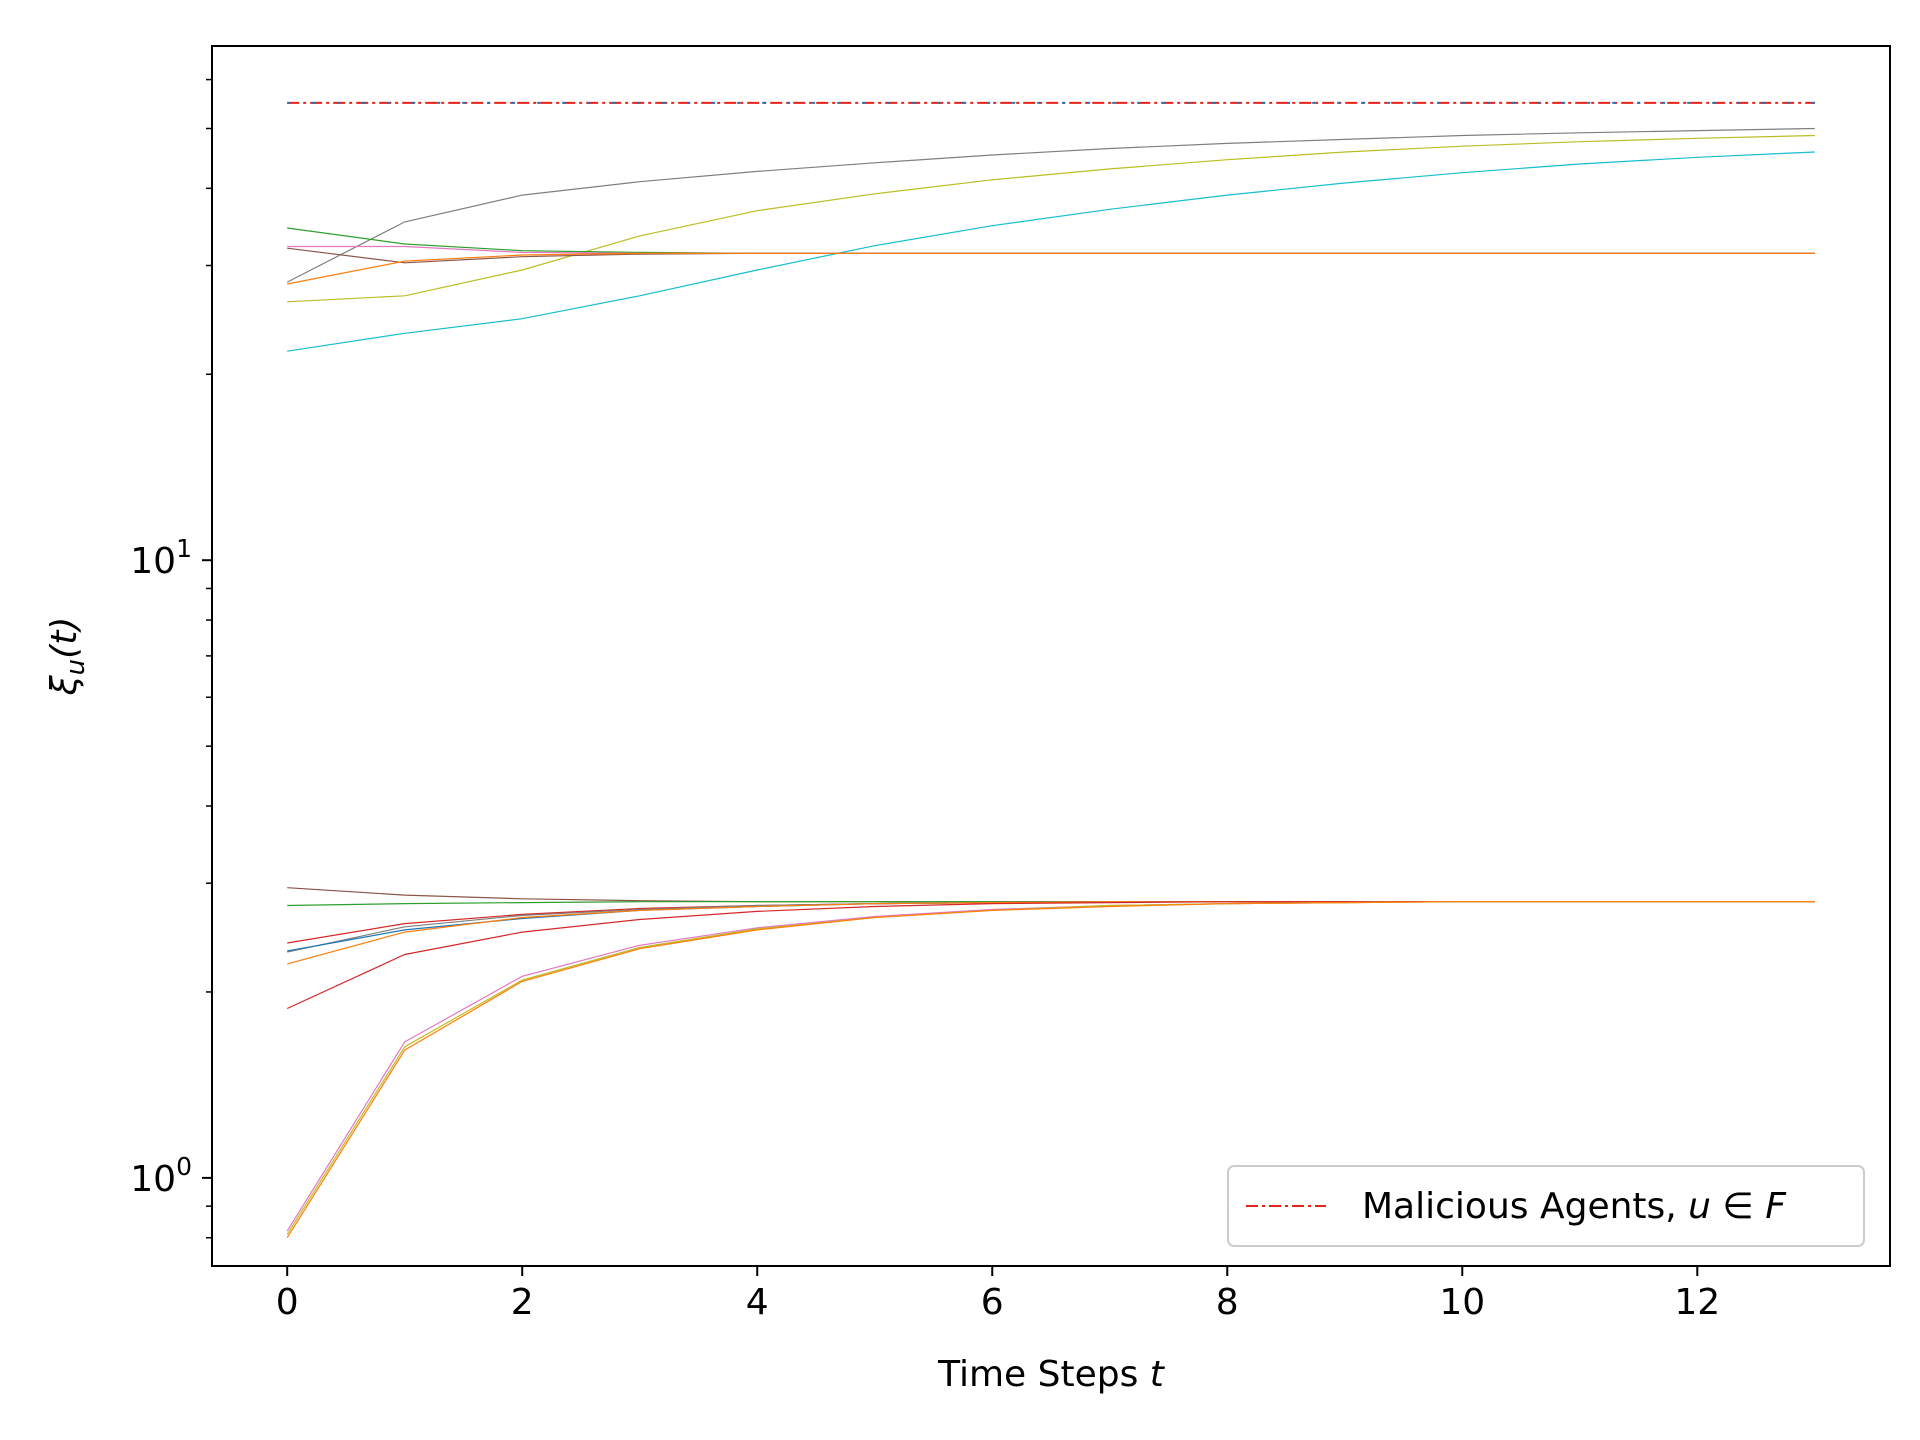 The image size is (1920, 1440). Describe the element at coordinates (1574, 1206) in the screenshot. I see `legend-label: Malicious Agents, u ∈ F` at that location.